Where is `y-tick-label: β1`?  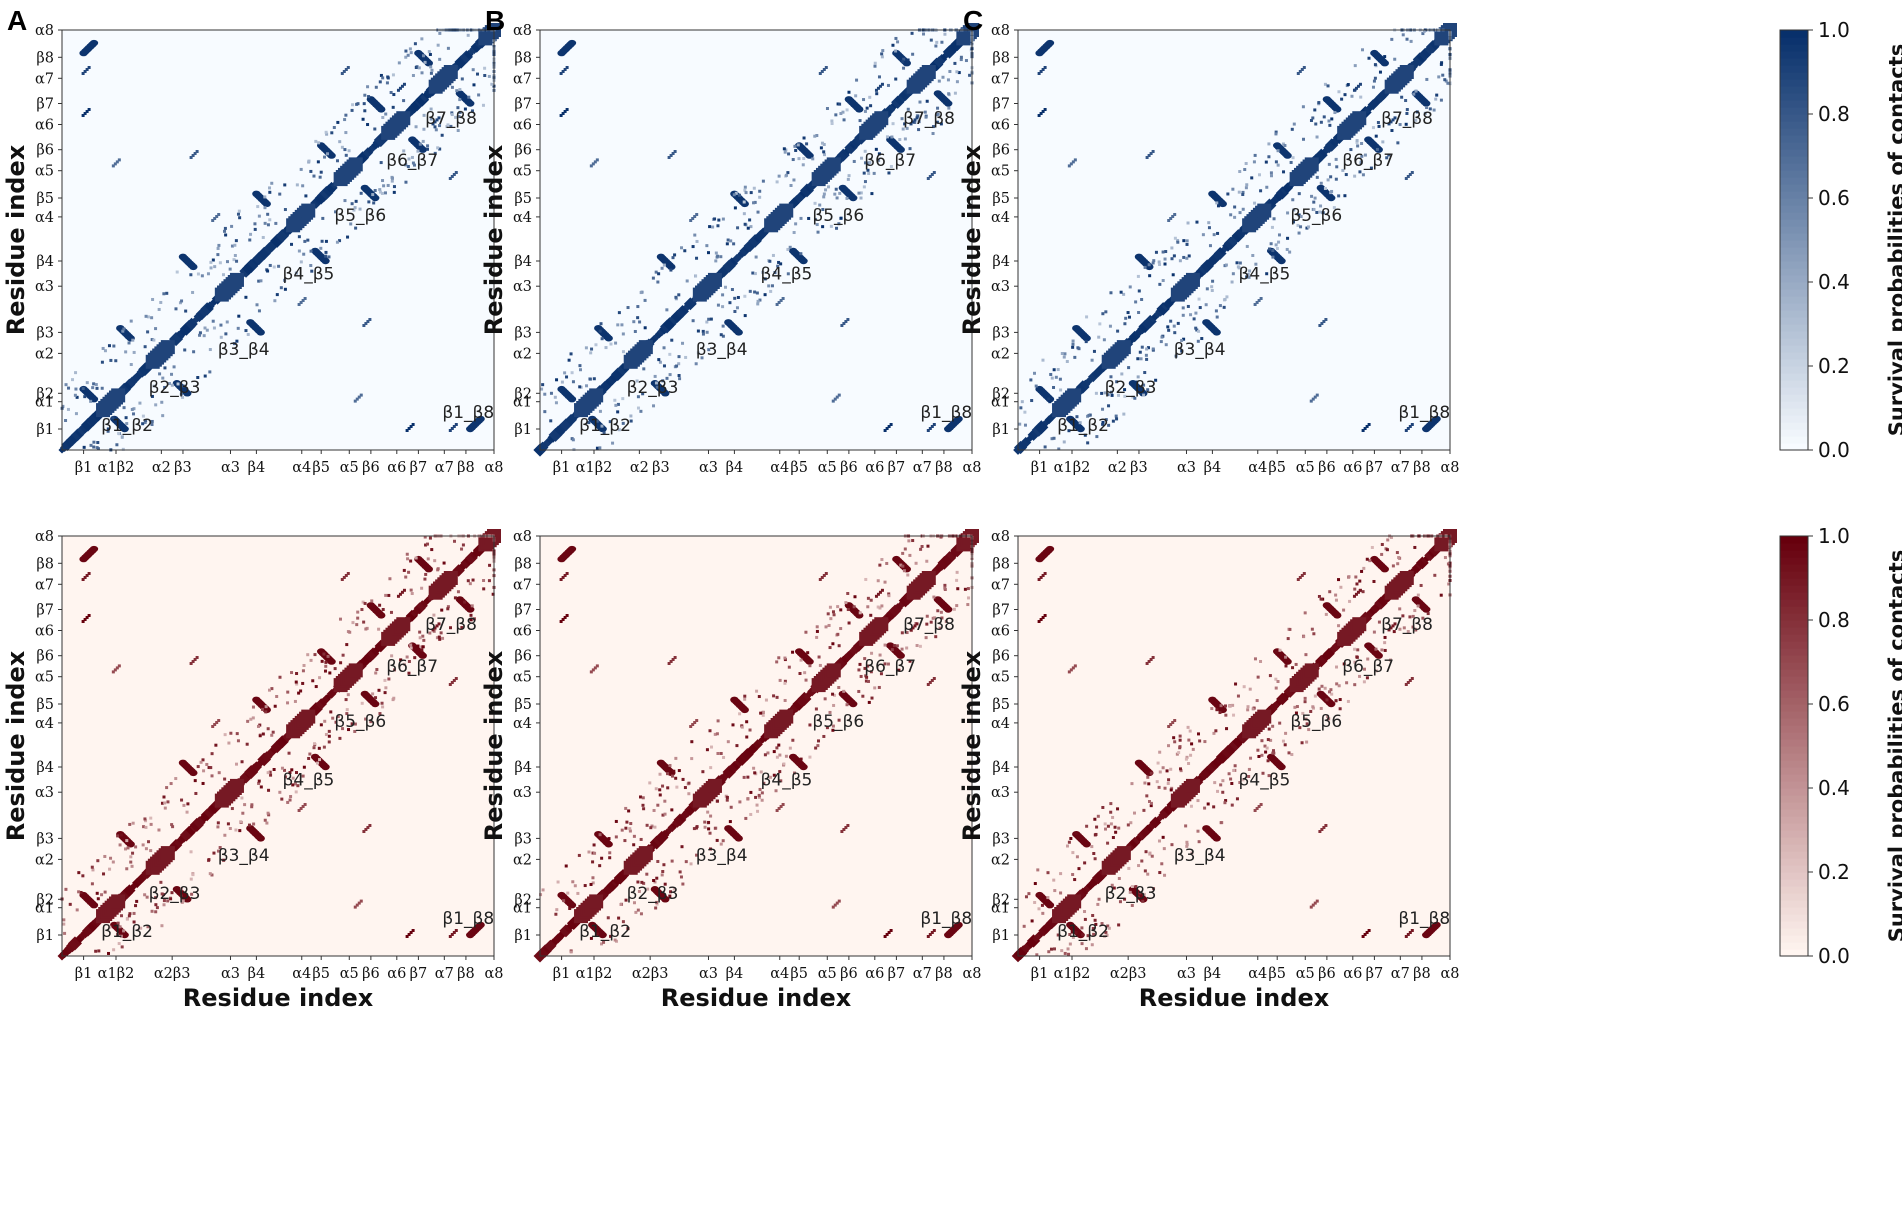
y-tick-label: β1 is located at coordinates (45, 936).